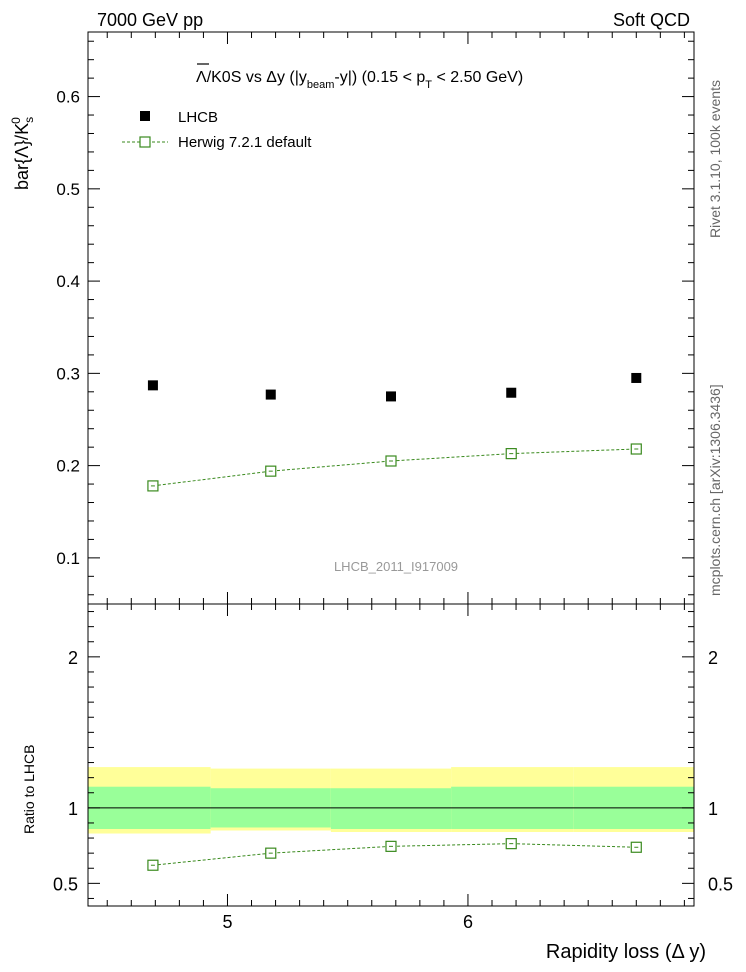  What do you see at coordinates (68, 466) in the screenshot?
I see `main-ytick-label: 0.2` at bounding box center [68, 466].